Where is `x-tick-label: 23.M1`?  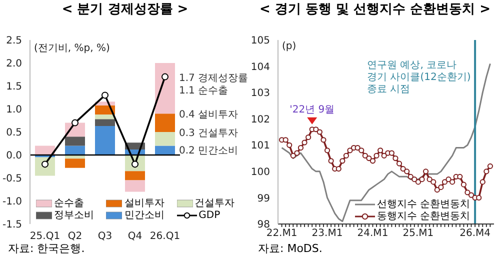
x-tick-label: 23.M1 is located at coordinates (327, 234).